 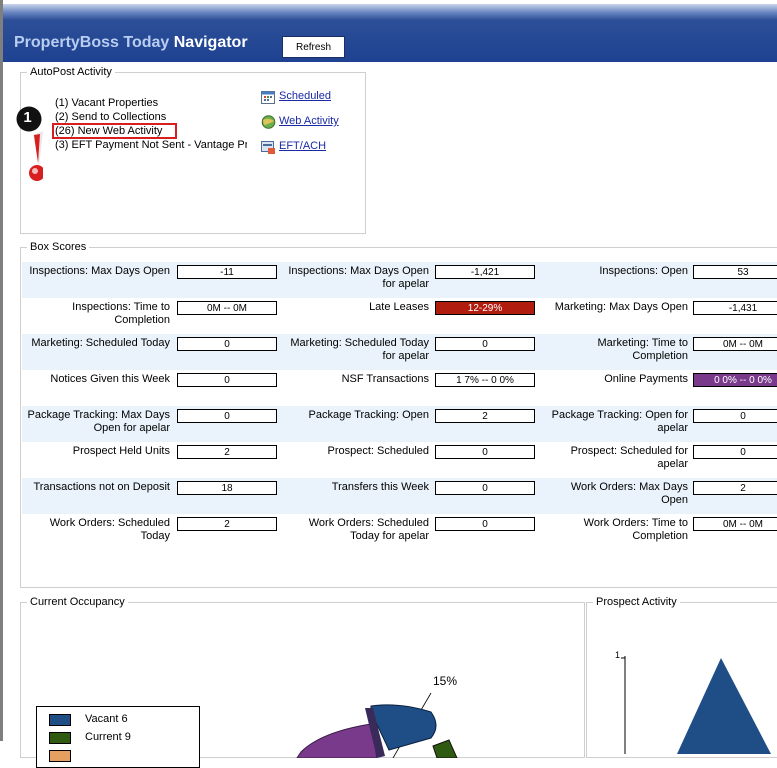 I want to click on callout-number: 1, so click(x=27, y=117).